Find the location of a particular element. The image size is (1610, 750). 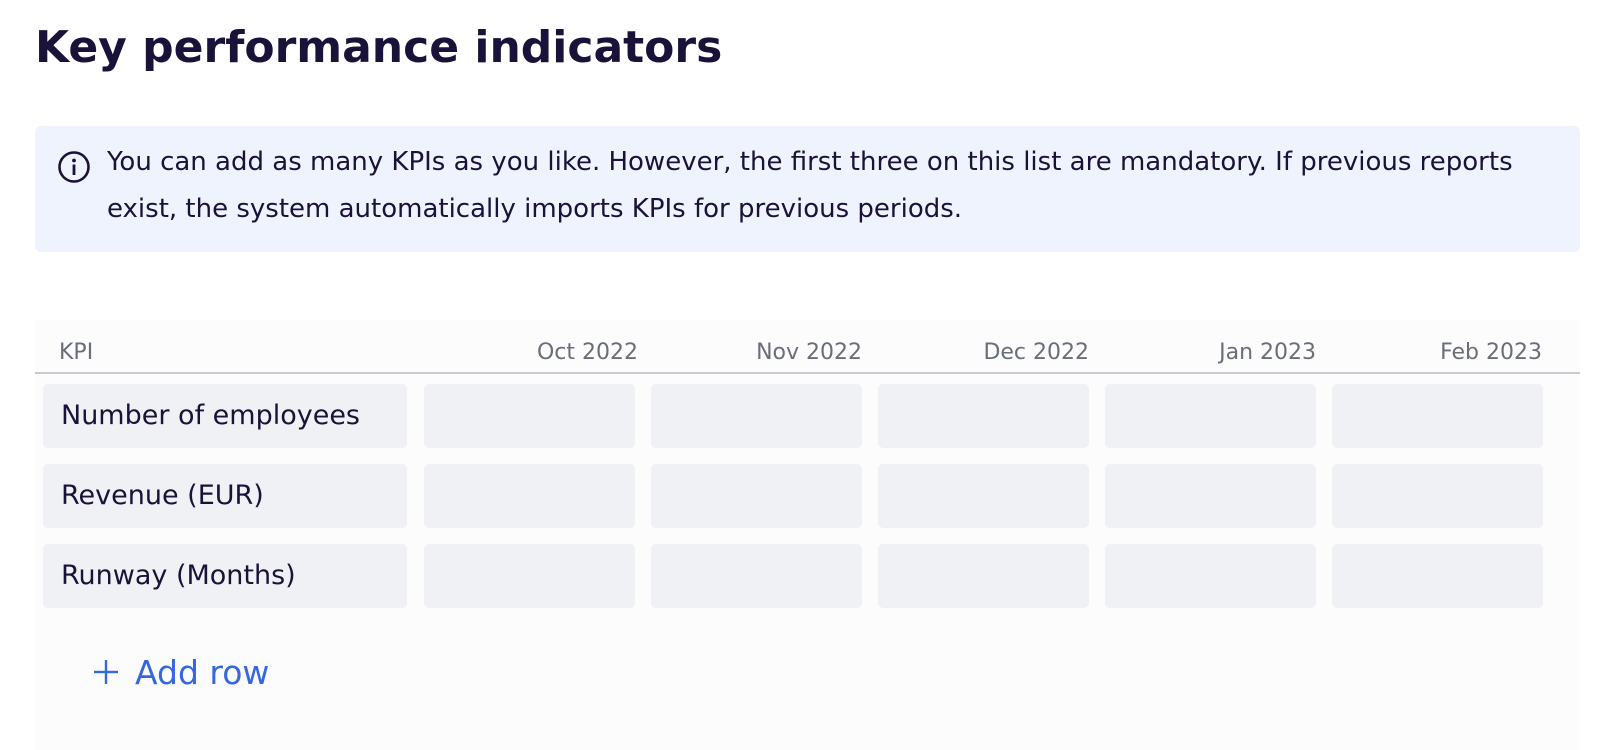

table-row: Number of employees is located at coordinates (807, 416).